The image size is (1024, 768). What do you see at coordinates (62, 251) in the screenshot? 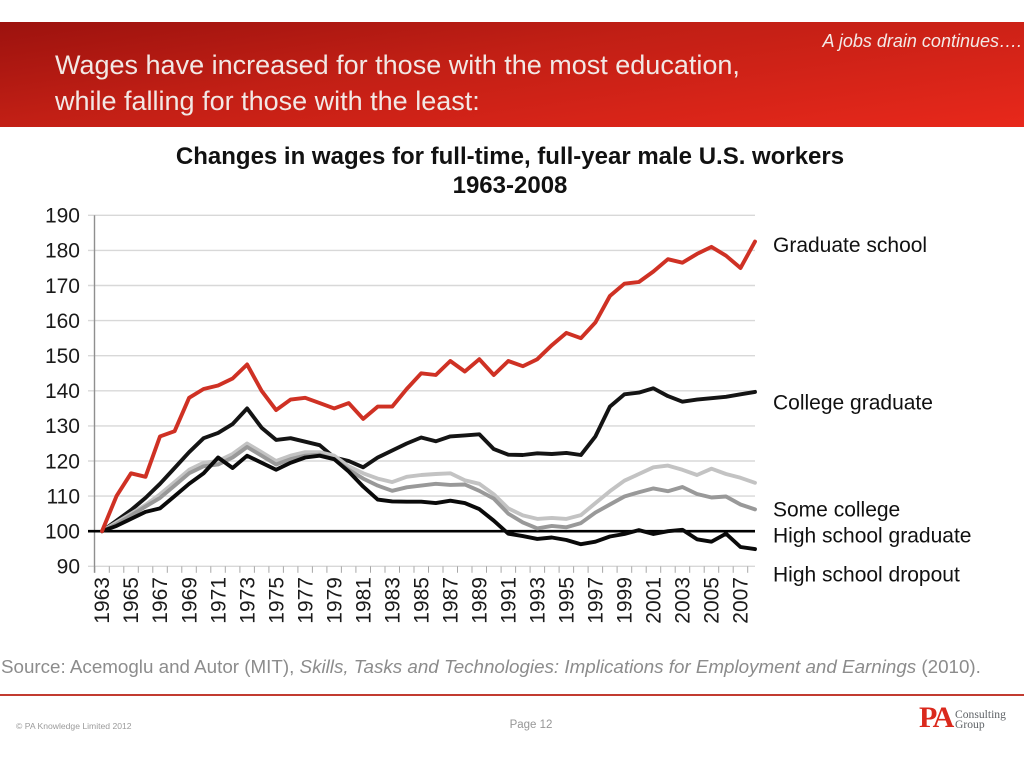
I see `svg-text: 180` at bounding box center [62, 251].